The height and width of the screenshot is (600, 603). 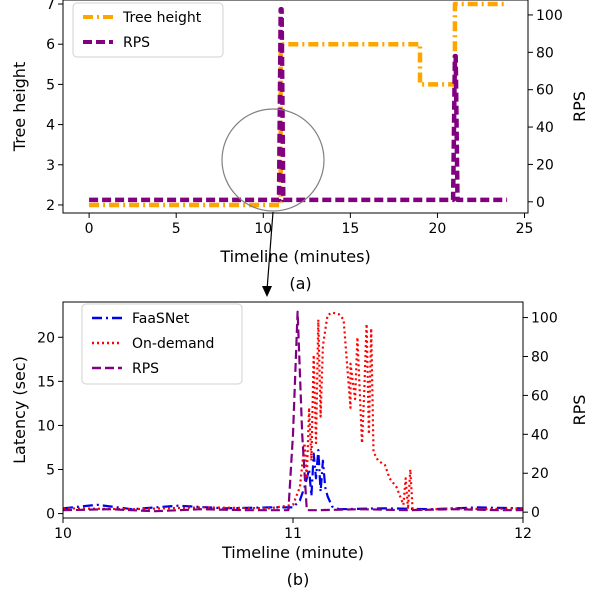 What do you see at coordinates (525, 229) in the screenshot?
I see `x-tick-label: 25` at bounding box center [525, 229].